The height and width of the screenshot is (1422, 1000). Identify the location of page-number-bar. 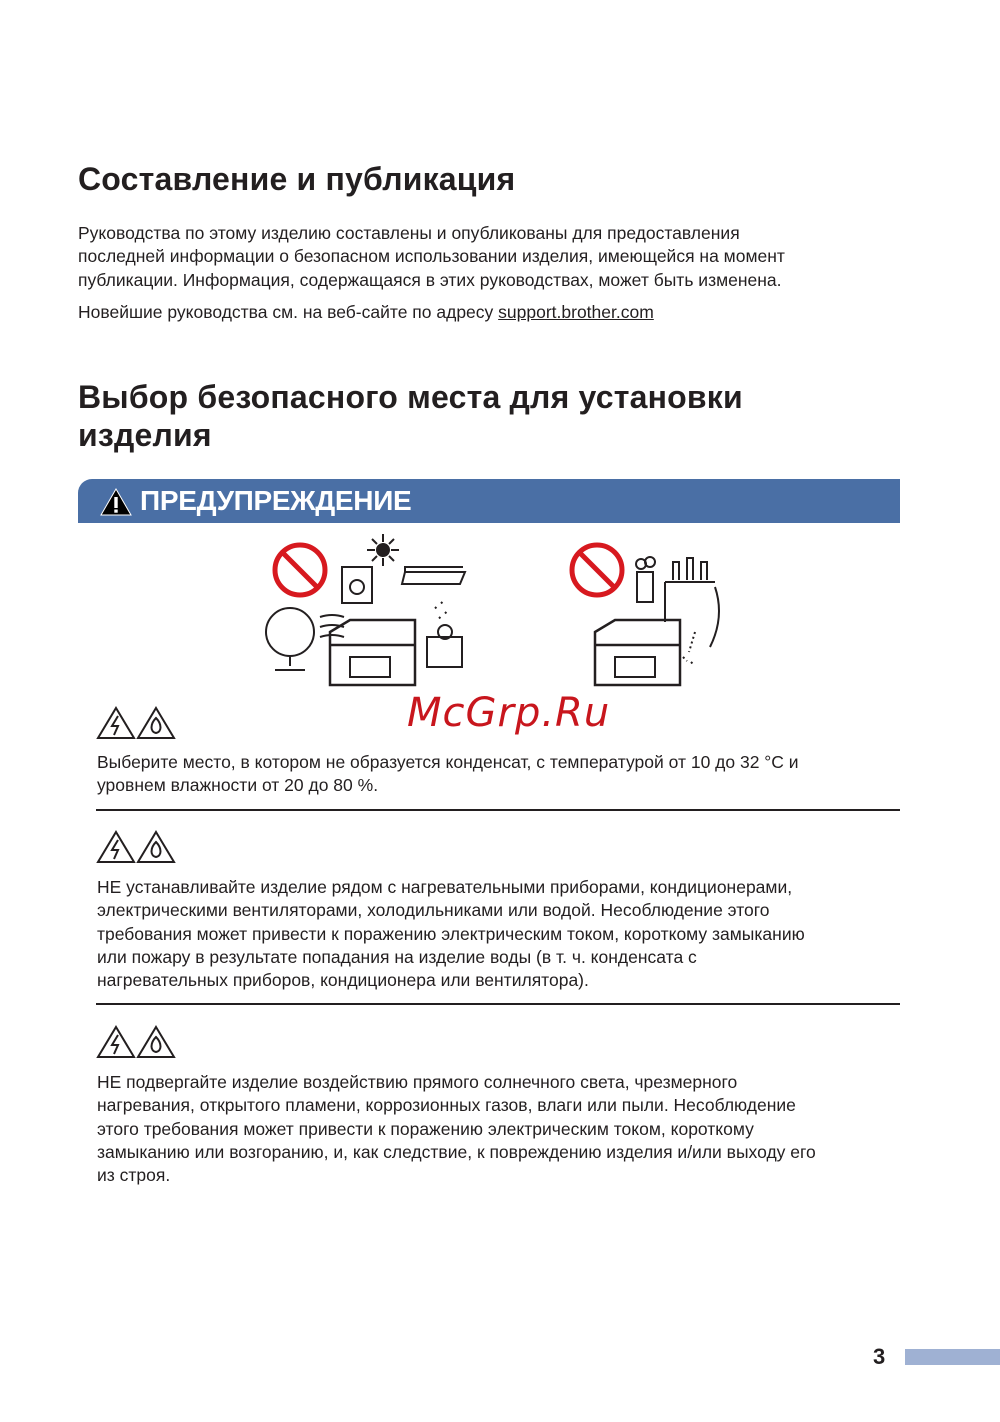
(952, 1357).